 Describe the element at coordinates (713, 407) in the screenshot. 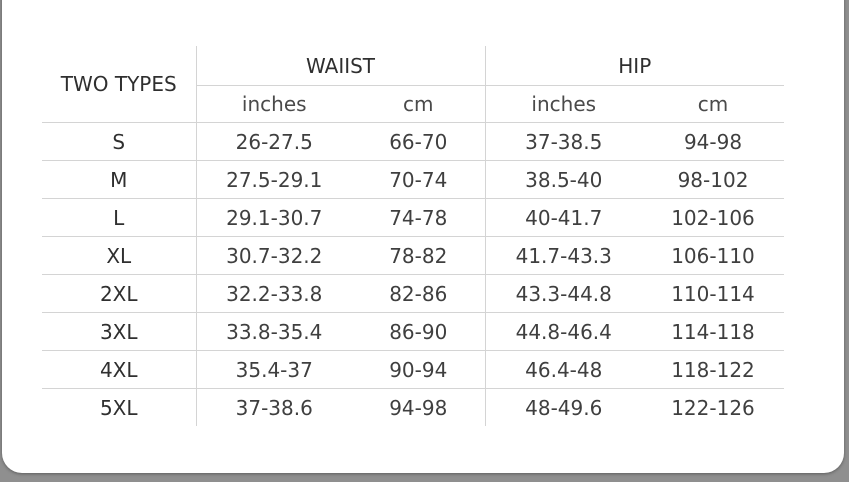

I see `hip-cm-cell: 122-126` at that location.